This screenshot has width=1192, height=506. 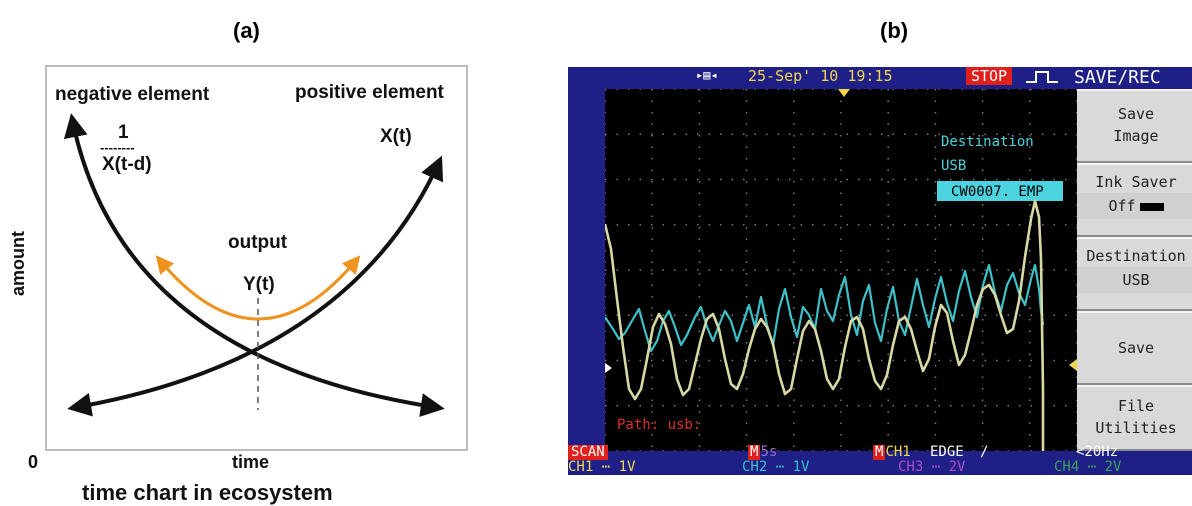 I want to click on ch4-scale: 2V, so click(x=1113, y=467).